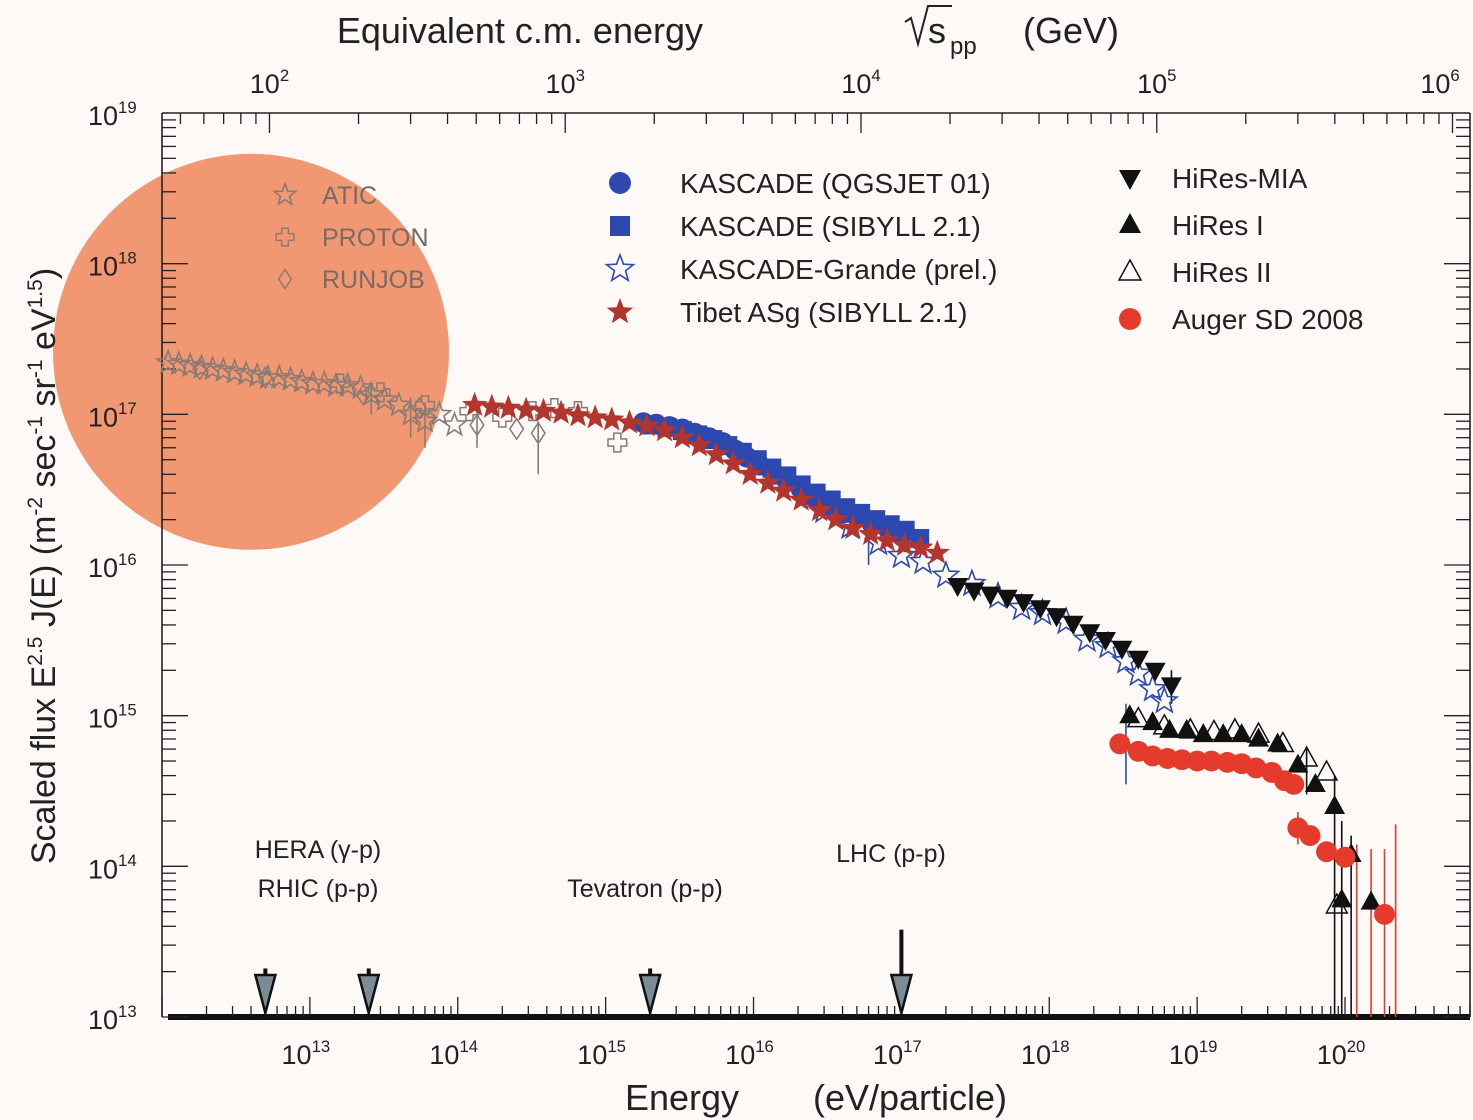  I want to click on legend-marker-proton, so click(285, 237).